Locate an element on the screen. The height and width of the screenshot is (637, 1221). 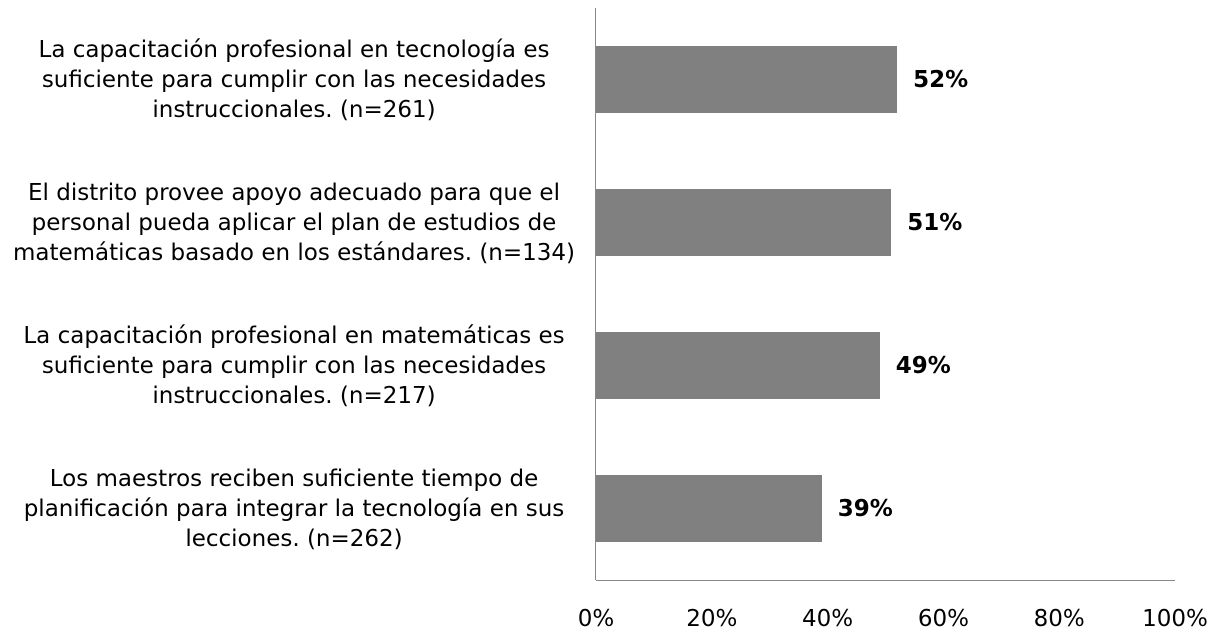
x-tick-label: 20% is located at coordinates (712, 619).